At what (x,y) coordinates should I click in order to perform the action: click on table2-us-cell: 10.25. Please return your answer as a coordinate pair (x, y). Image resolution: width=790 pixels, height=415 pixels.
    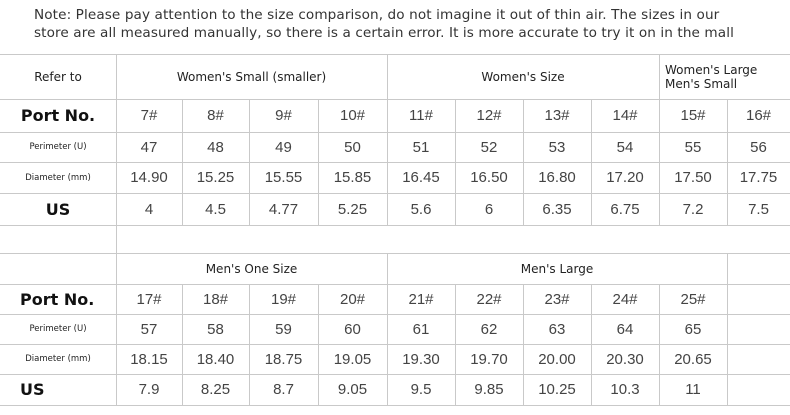
    Looking at the image, I should click on (557, 389).